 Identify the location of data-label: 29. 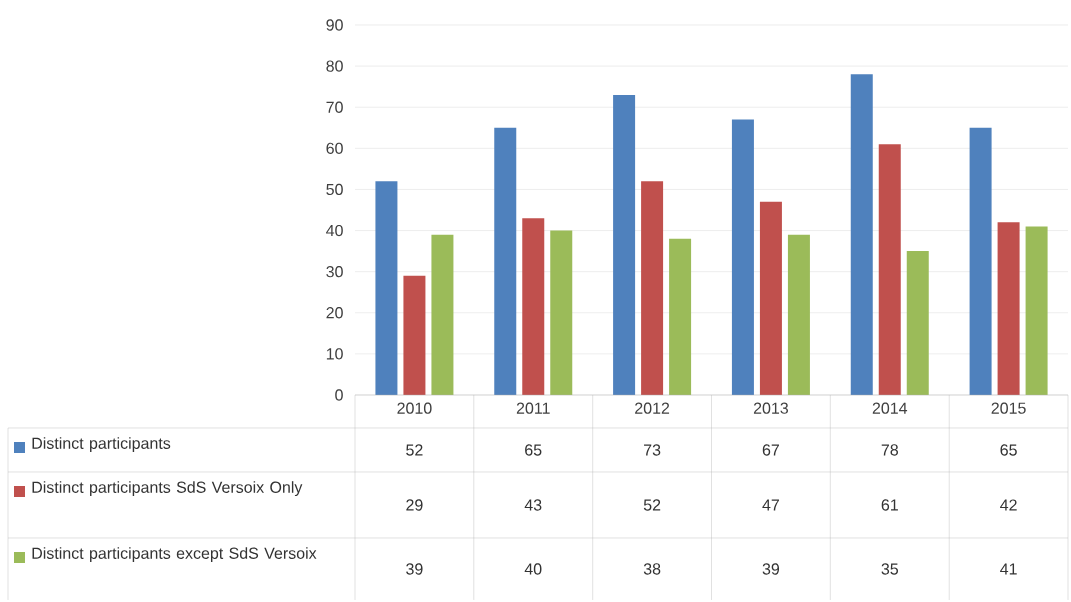
(414, 505).